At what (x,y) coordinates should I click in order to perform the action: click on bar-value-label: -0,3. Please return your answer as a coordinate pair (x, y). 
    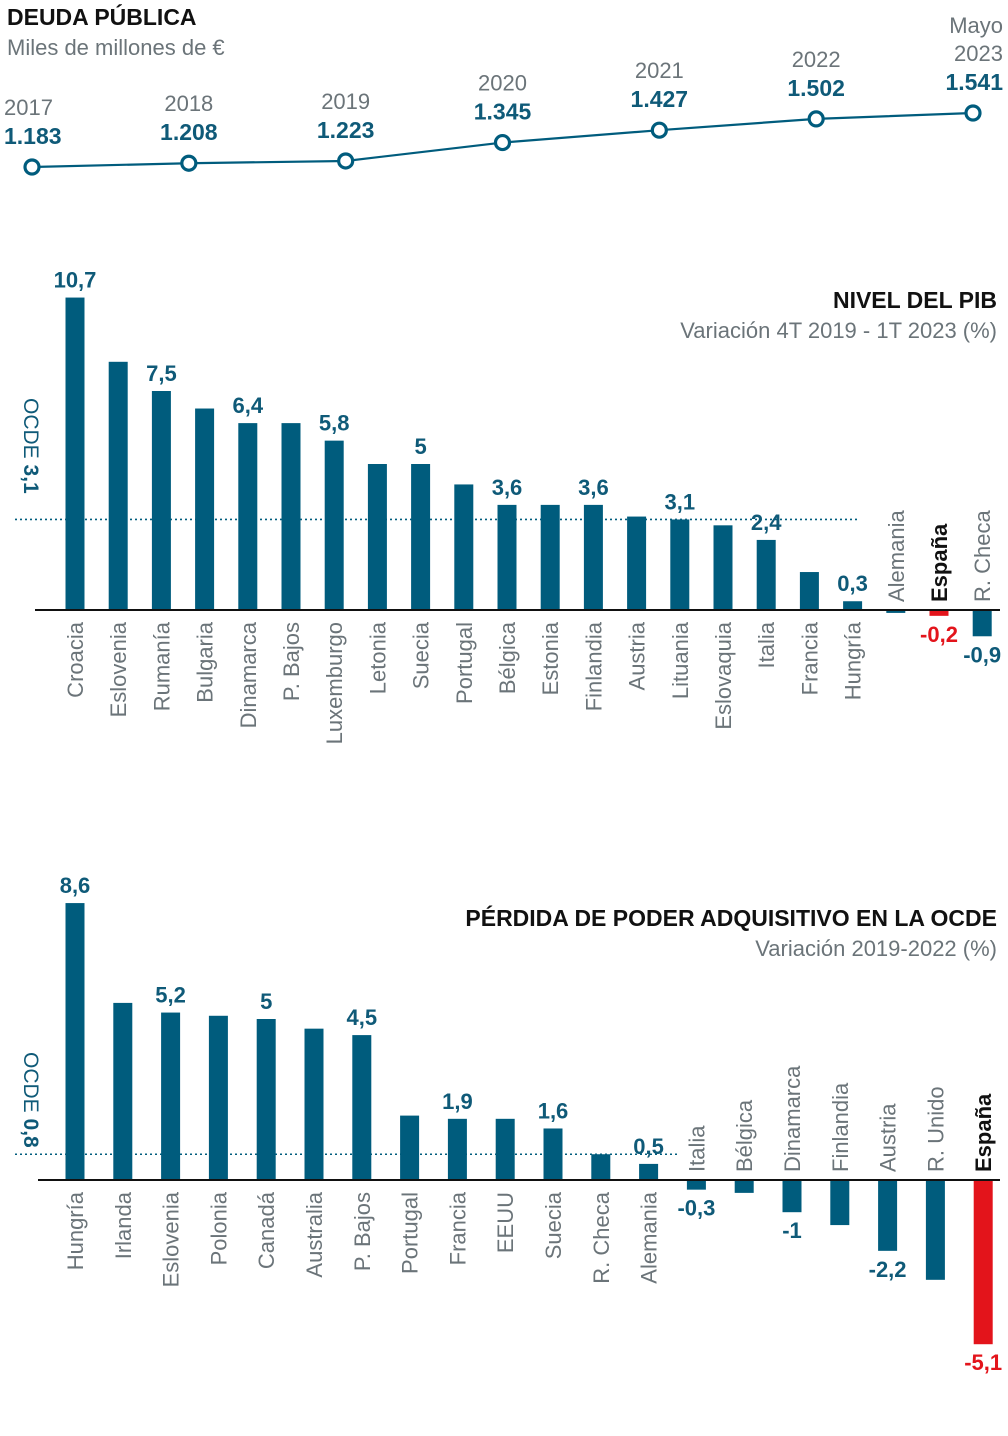
    Looking at the image, I should click on (696, 1208).